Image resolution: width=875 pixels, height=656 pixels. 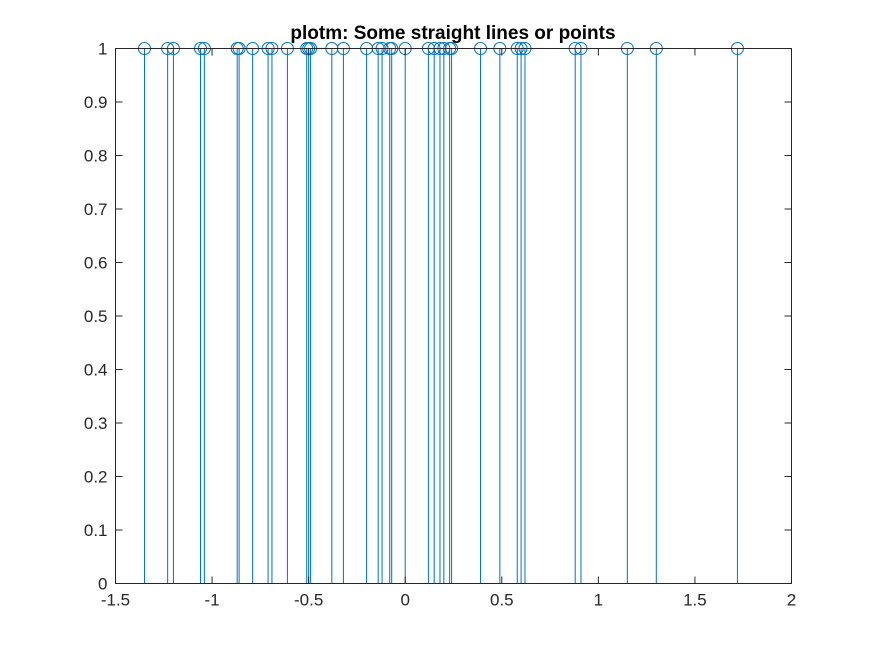 What do you see at coordinates (96, 530) in the screenshot?
I see `y-tick-label: 0.1` at bounding box center [96, 530].